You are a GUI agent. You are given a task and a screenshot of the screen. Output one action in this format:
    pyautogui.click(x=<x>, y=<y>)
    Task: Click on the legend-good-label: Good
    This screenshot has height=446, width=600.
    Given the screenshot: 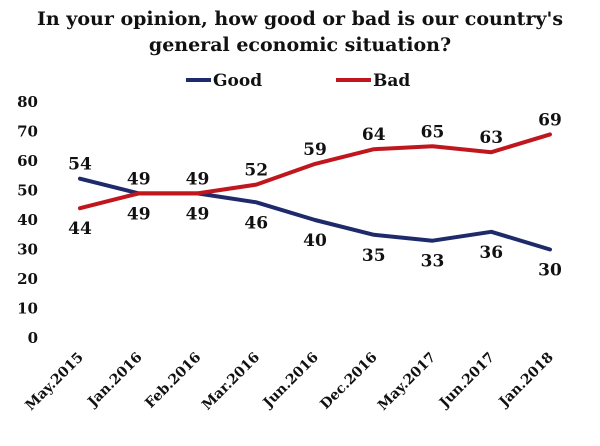 What is the action you would take?
    pyautogui.click(x=237, y=81)
    